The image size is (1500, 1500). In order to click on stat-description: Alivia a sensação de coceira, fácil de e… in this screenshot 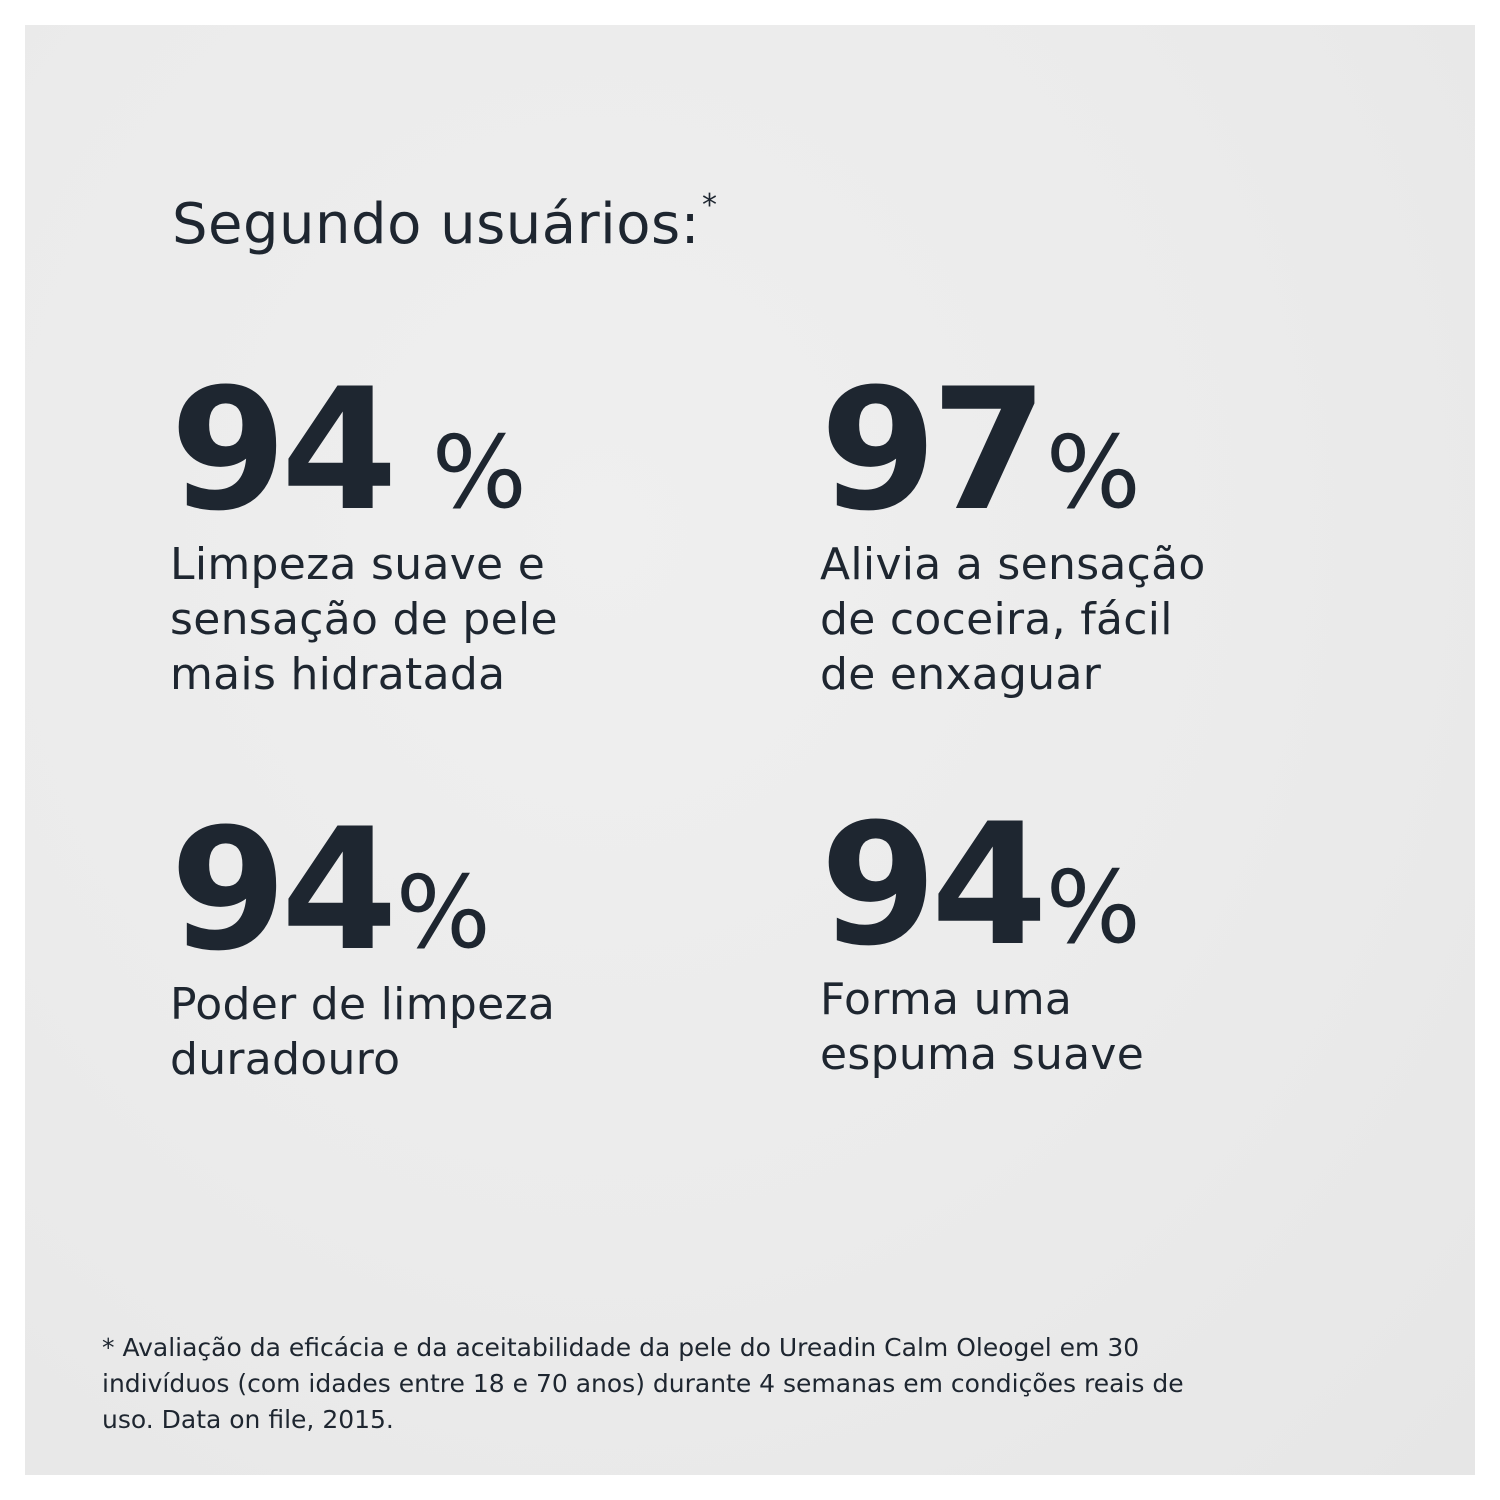, I will do `click(1013, 619)`.